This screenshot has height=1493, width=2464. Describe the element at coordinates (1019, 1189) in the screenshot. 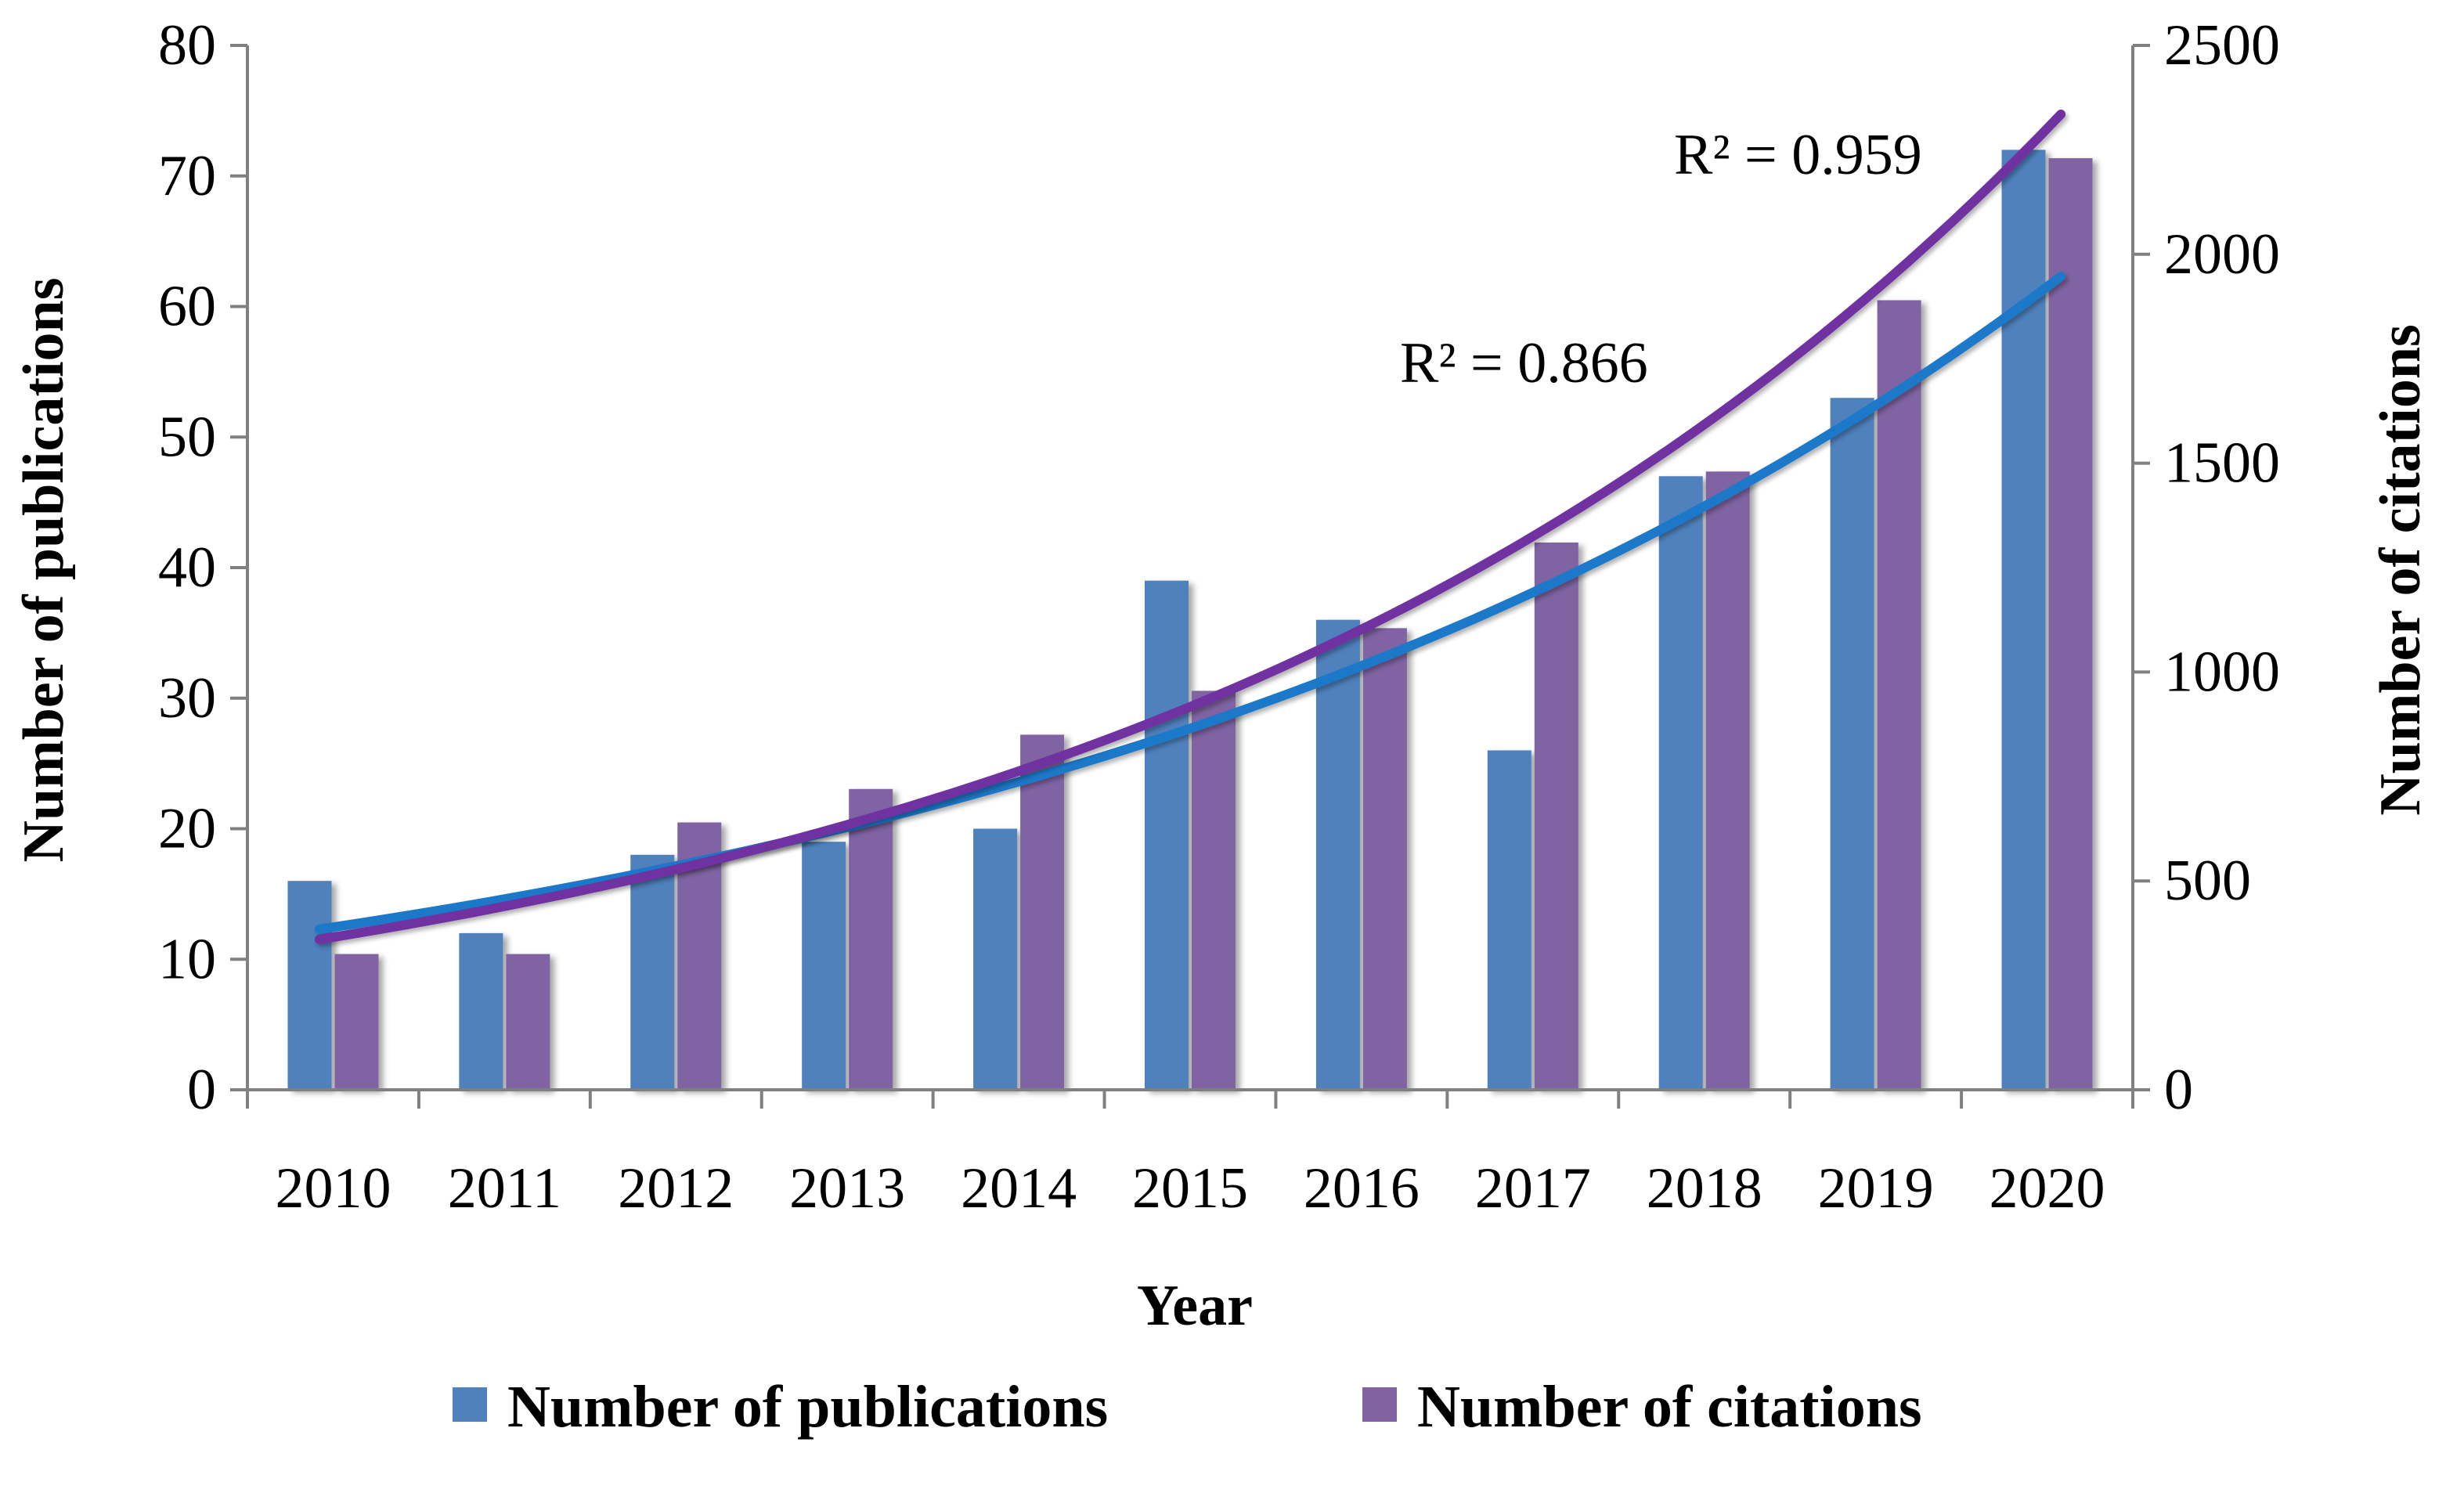

I see `x-tick-label-2014: 2014` at that location.